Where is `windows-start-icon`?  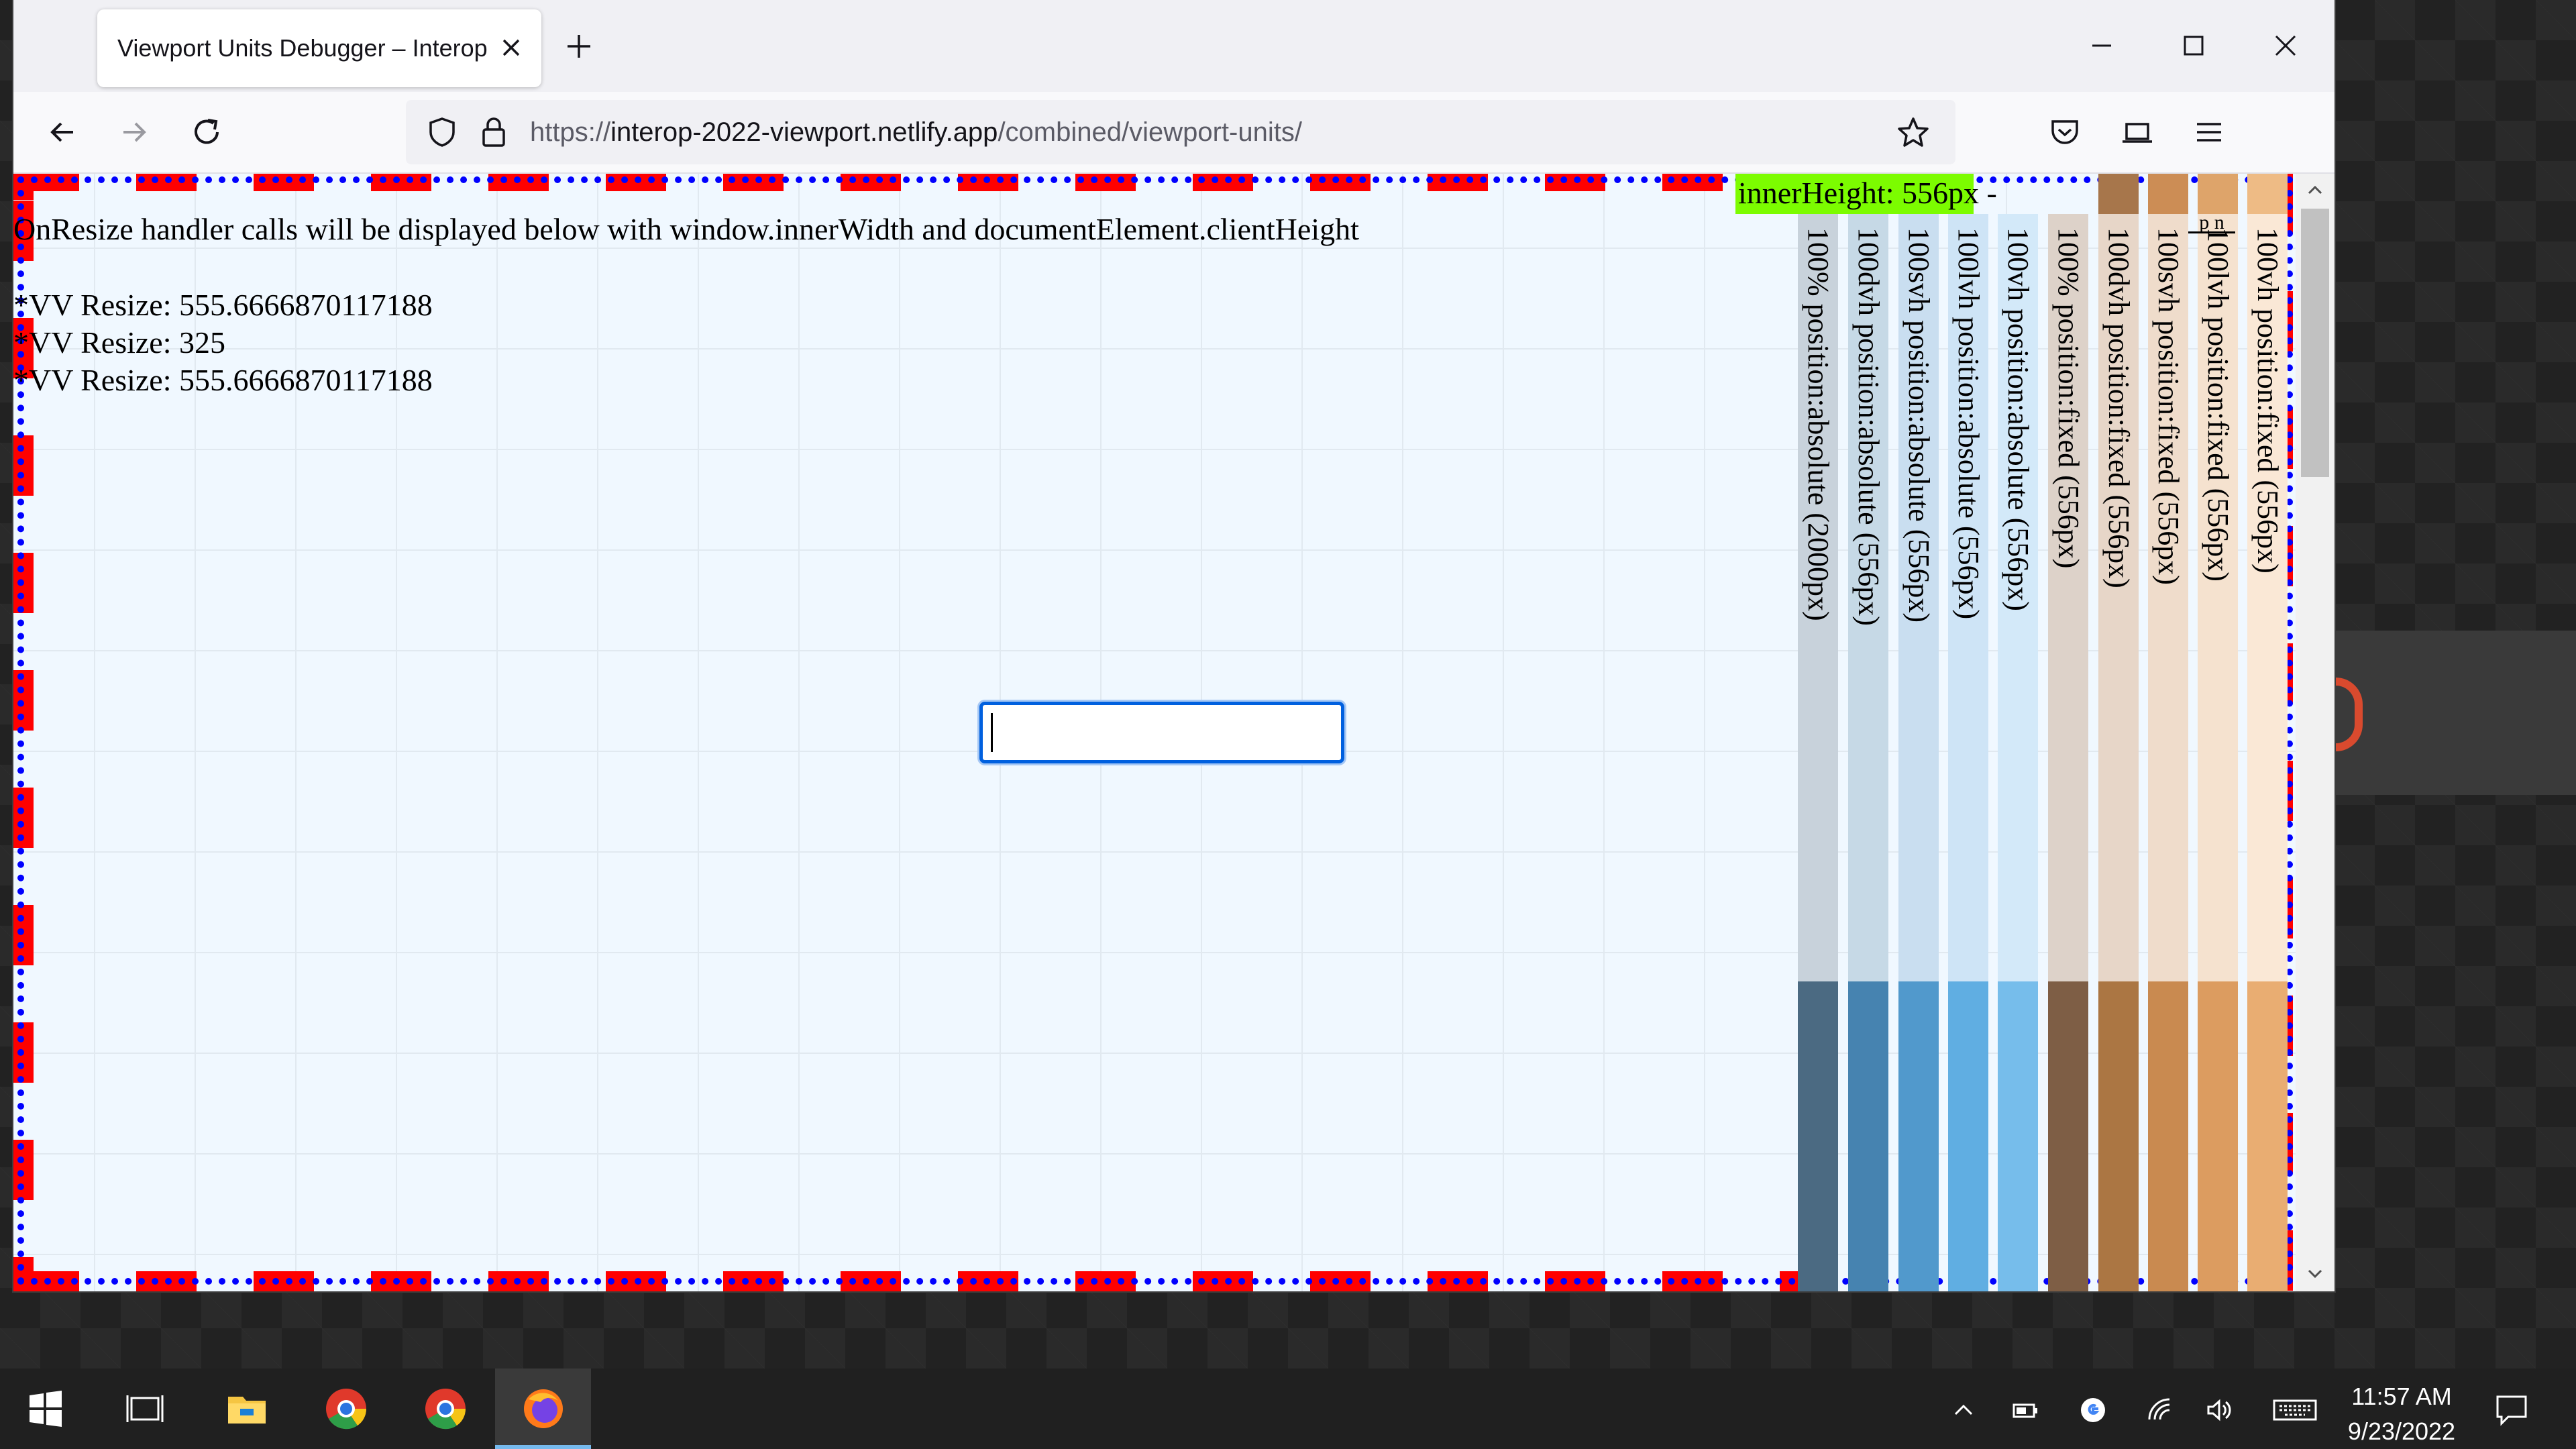 windows-start-icon is located at coordinates (45, 1408).